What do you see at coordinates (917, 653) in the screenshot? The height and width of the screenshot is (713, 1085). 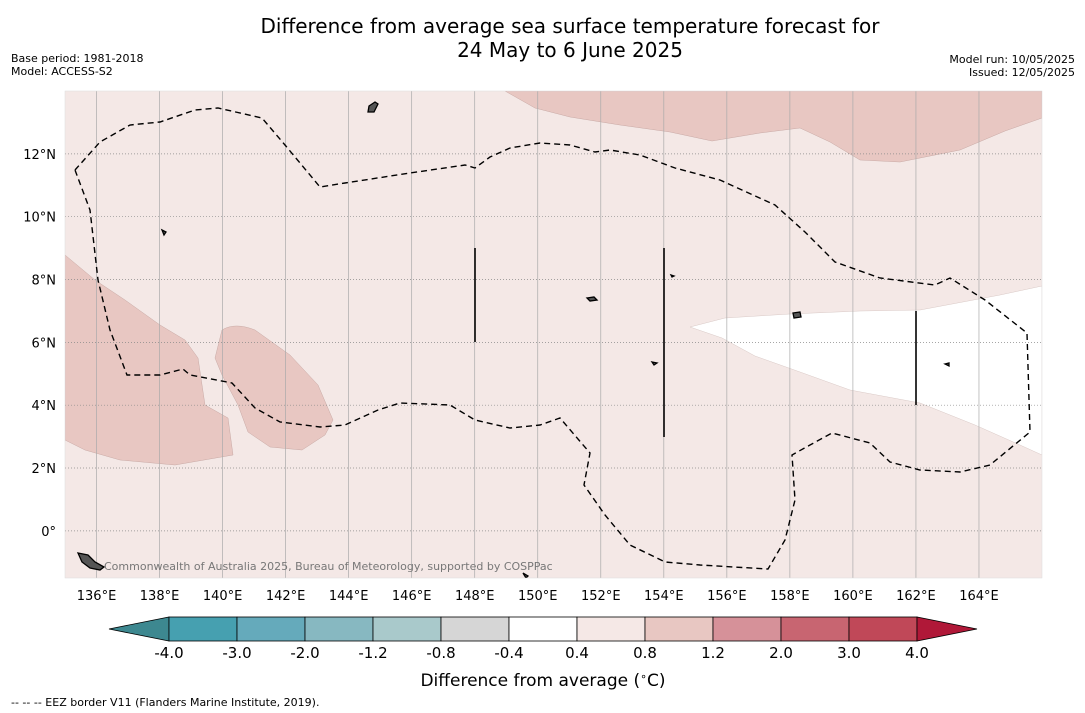 I see `colorbar-tick-label: 4.0` at bounding box center [917, 653].